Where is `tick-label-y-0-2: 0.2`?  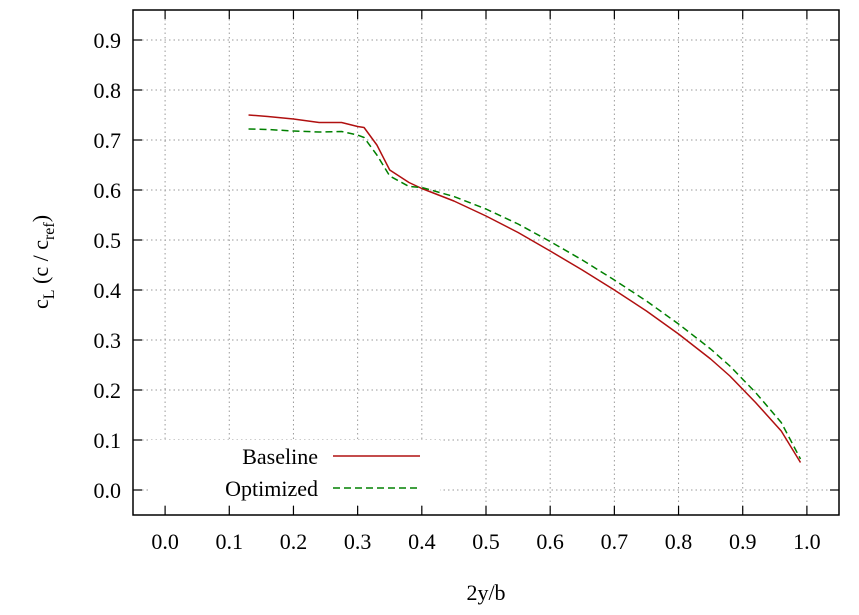 tick-label-y-0-2: 0.2 is located at coordinates (108, 390).